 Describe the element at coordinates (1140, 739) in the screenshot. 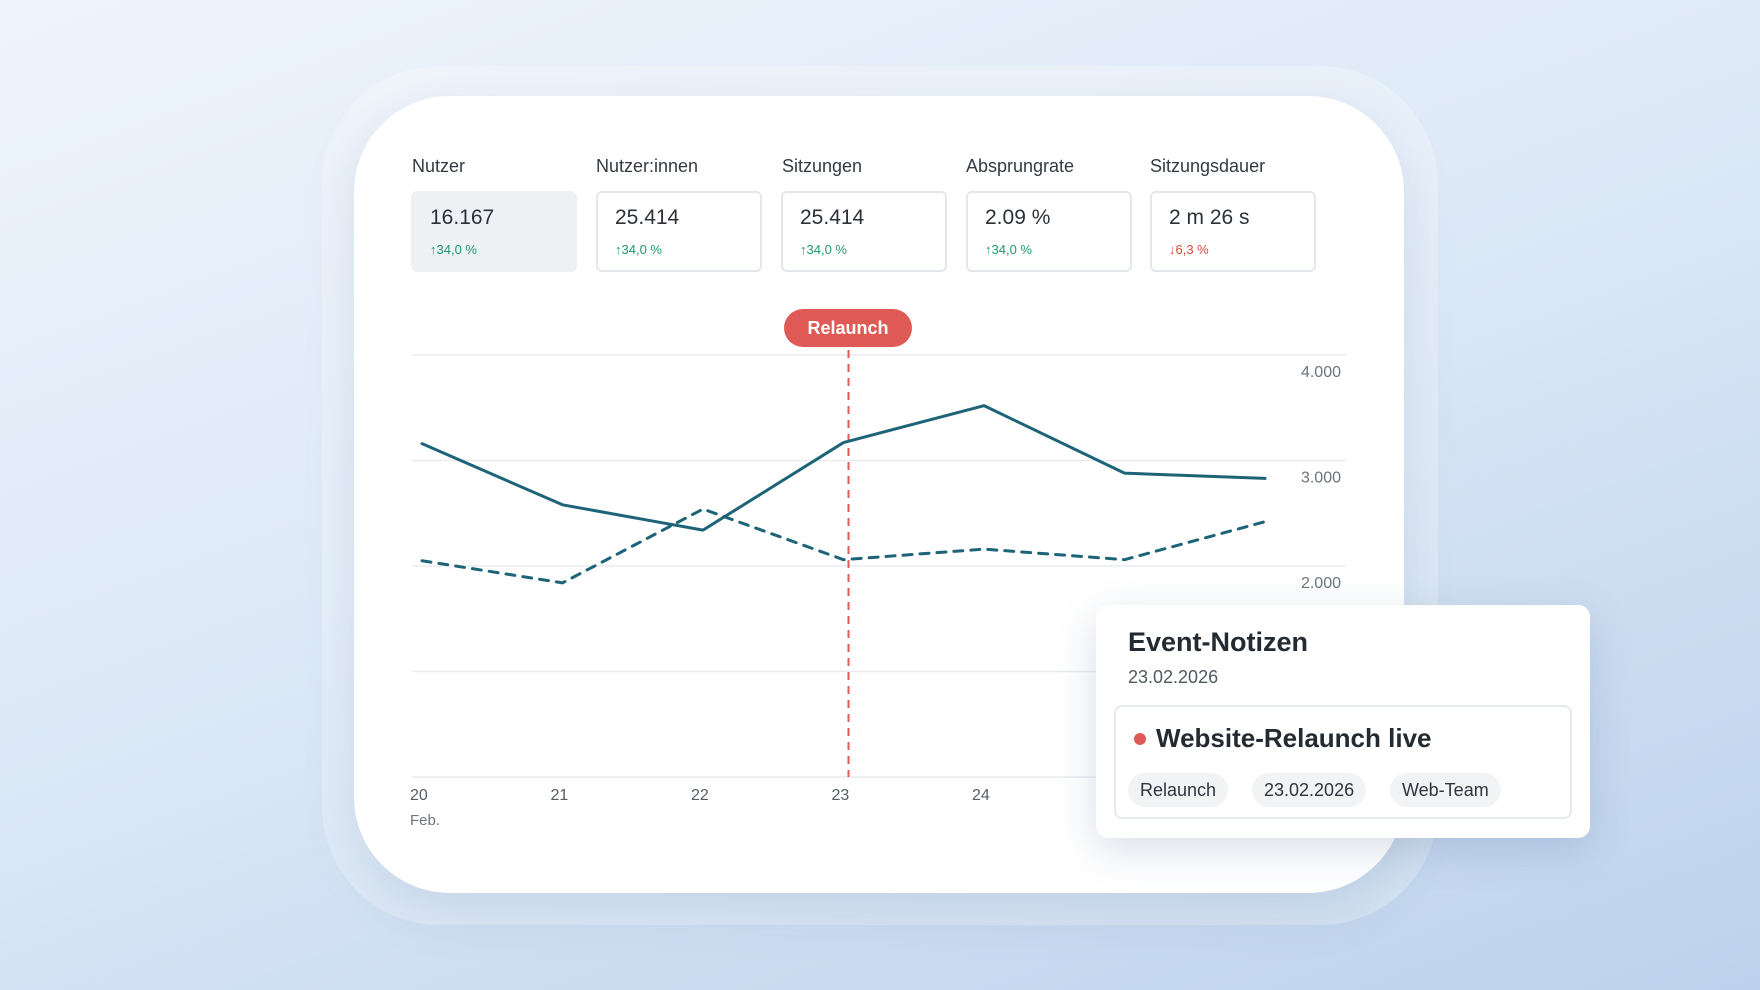

I see `event-status-dot` at that location.